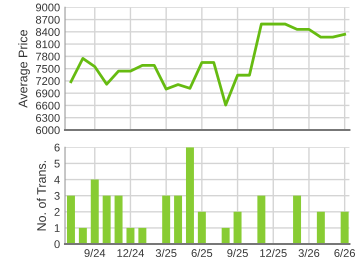 The height and width of the screenshot is (270, 360). I want to click on y-tick-label: 0, so click(57, 244).